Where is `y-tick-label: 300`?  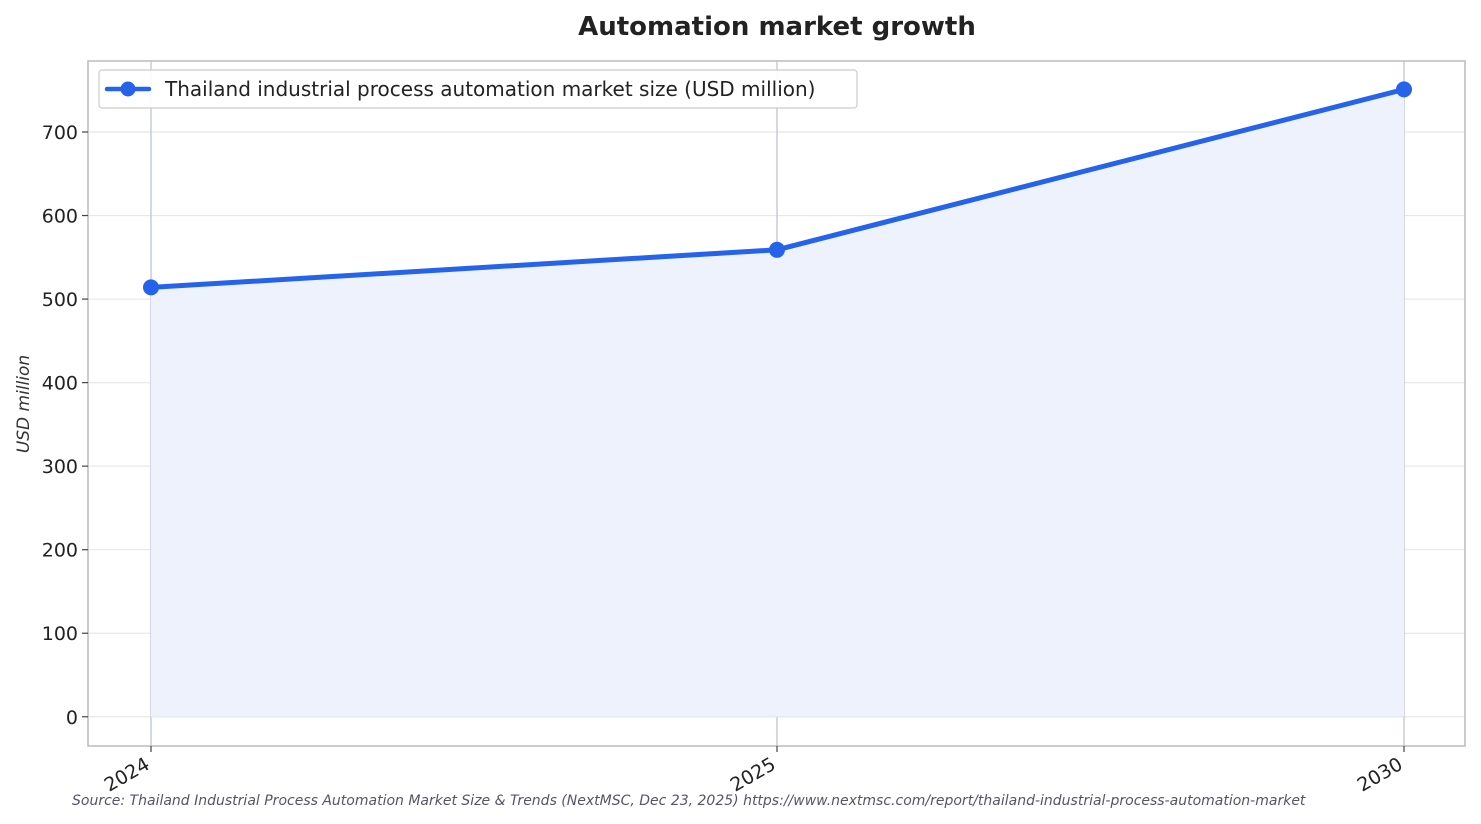
y-tick-label: 300 is located at coordinates (60, 467).